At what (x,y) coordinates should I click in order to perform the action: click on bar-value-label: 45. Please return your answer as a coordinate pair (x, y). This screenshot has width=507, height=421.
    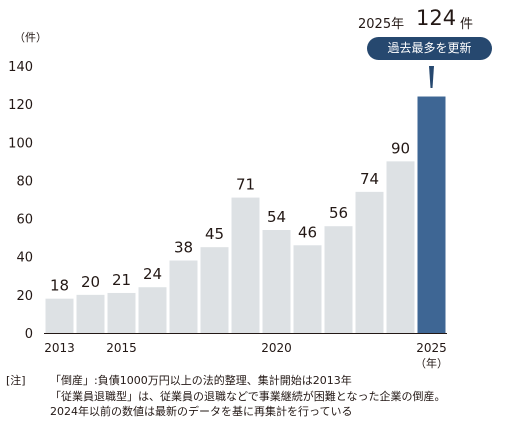
    Looking at the image, I should click on (214, 234).